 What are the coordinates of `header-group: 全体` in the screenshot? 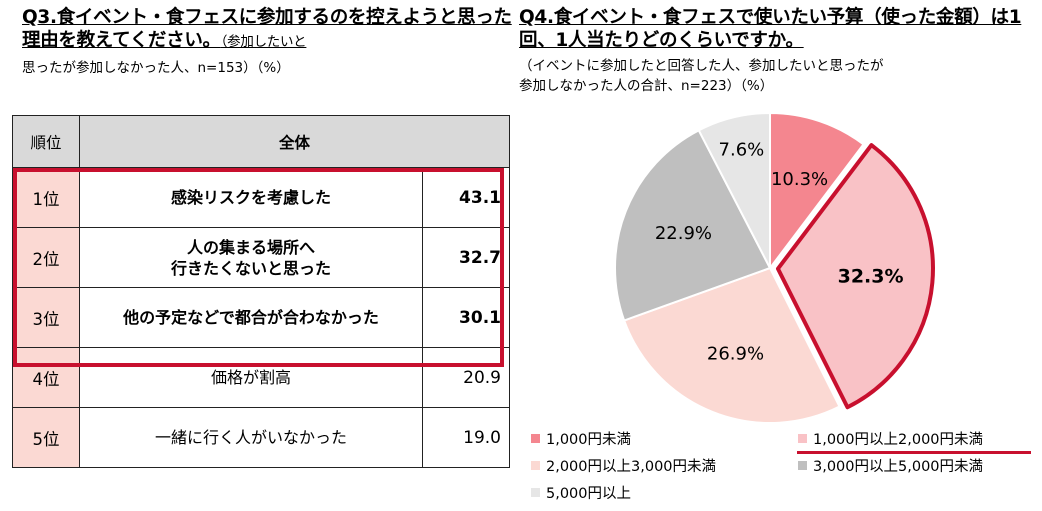 It's located at (294, 141).